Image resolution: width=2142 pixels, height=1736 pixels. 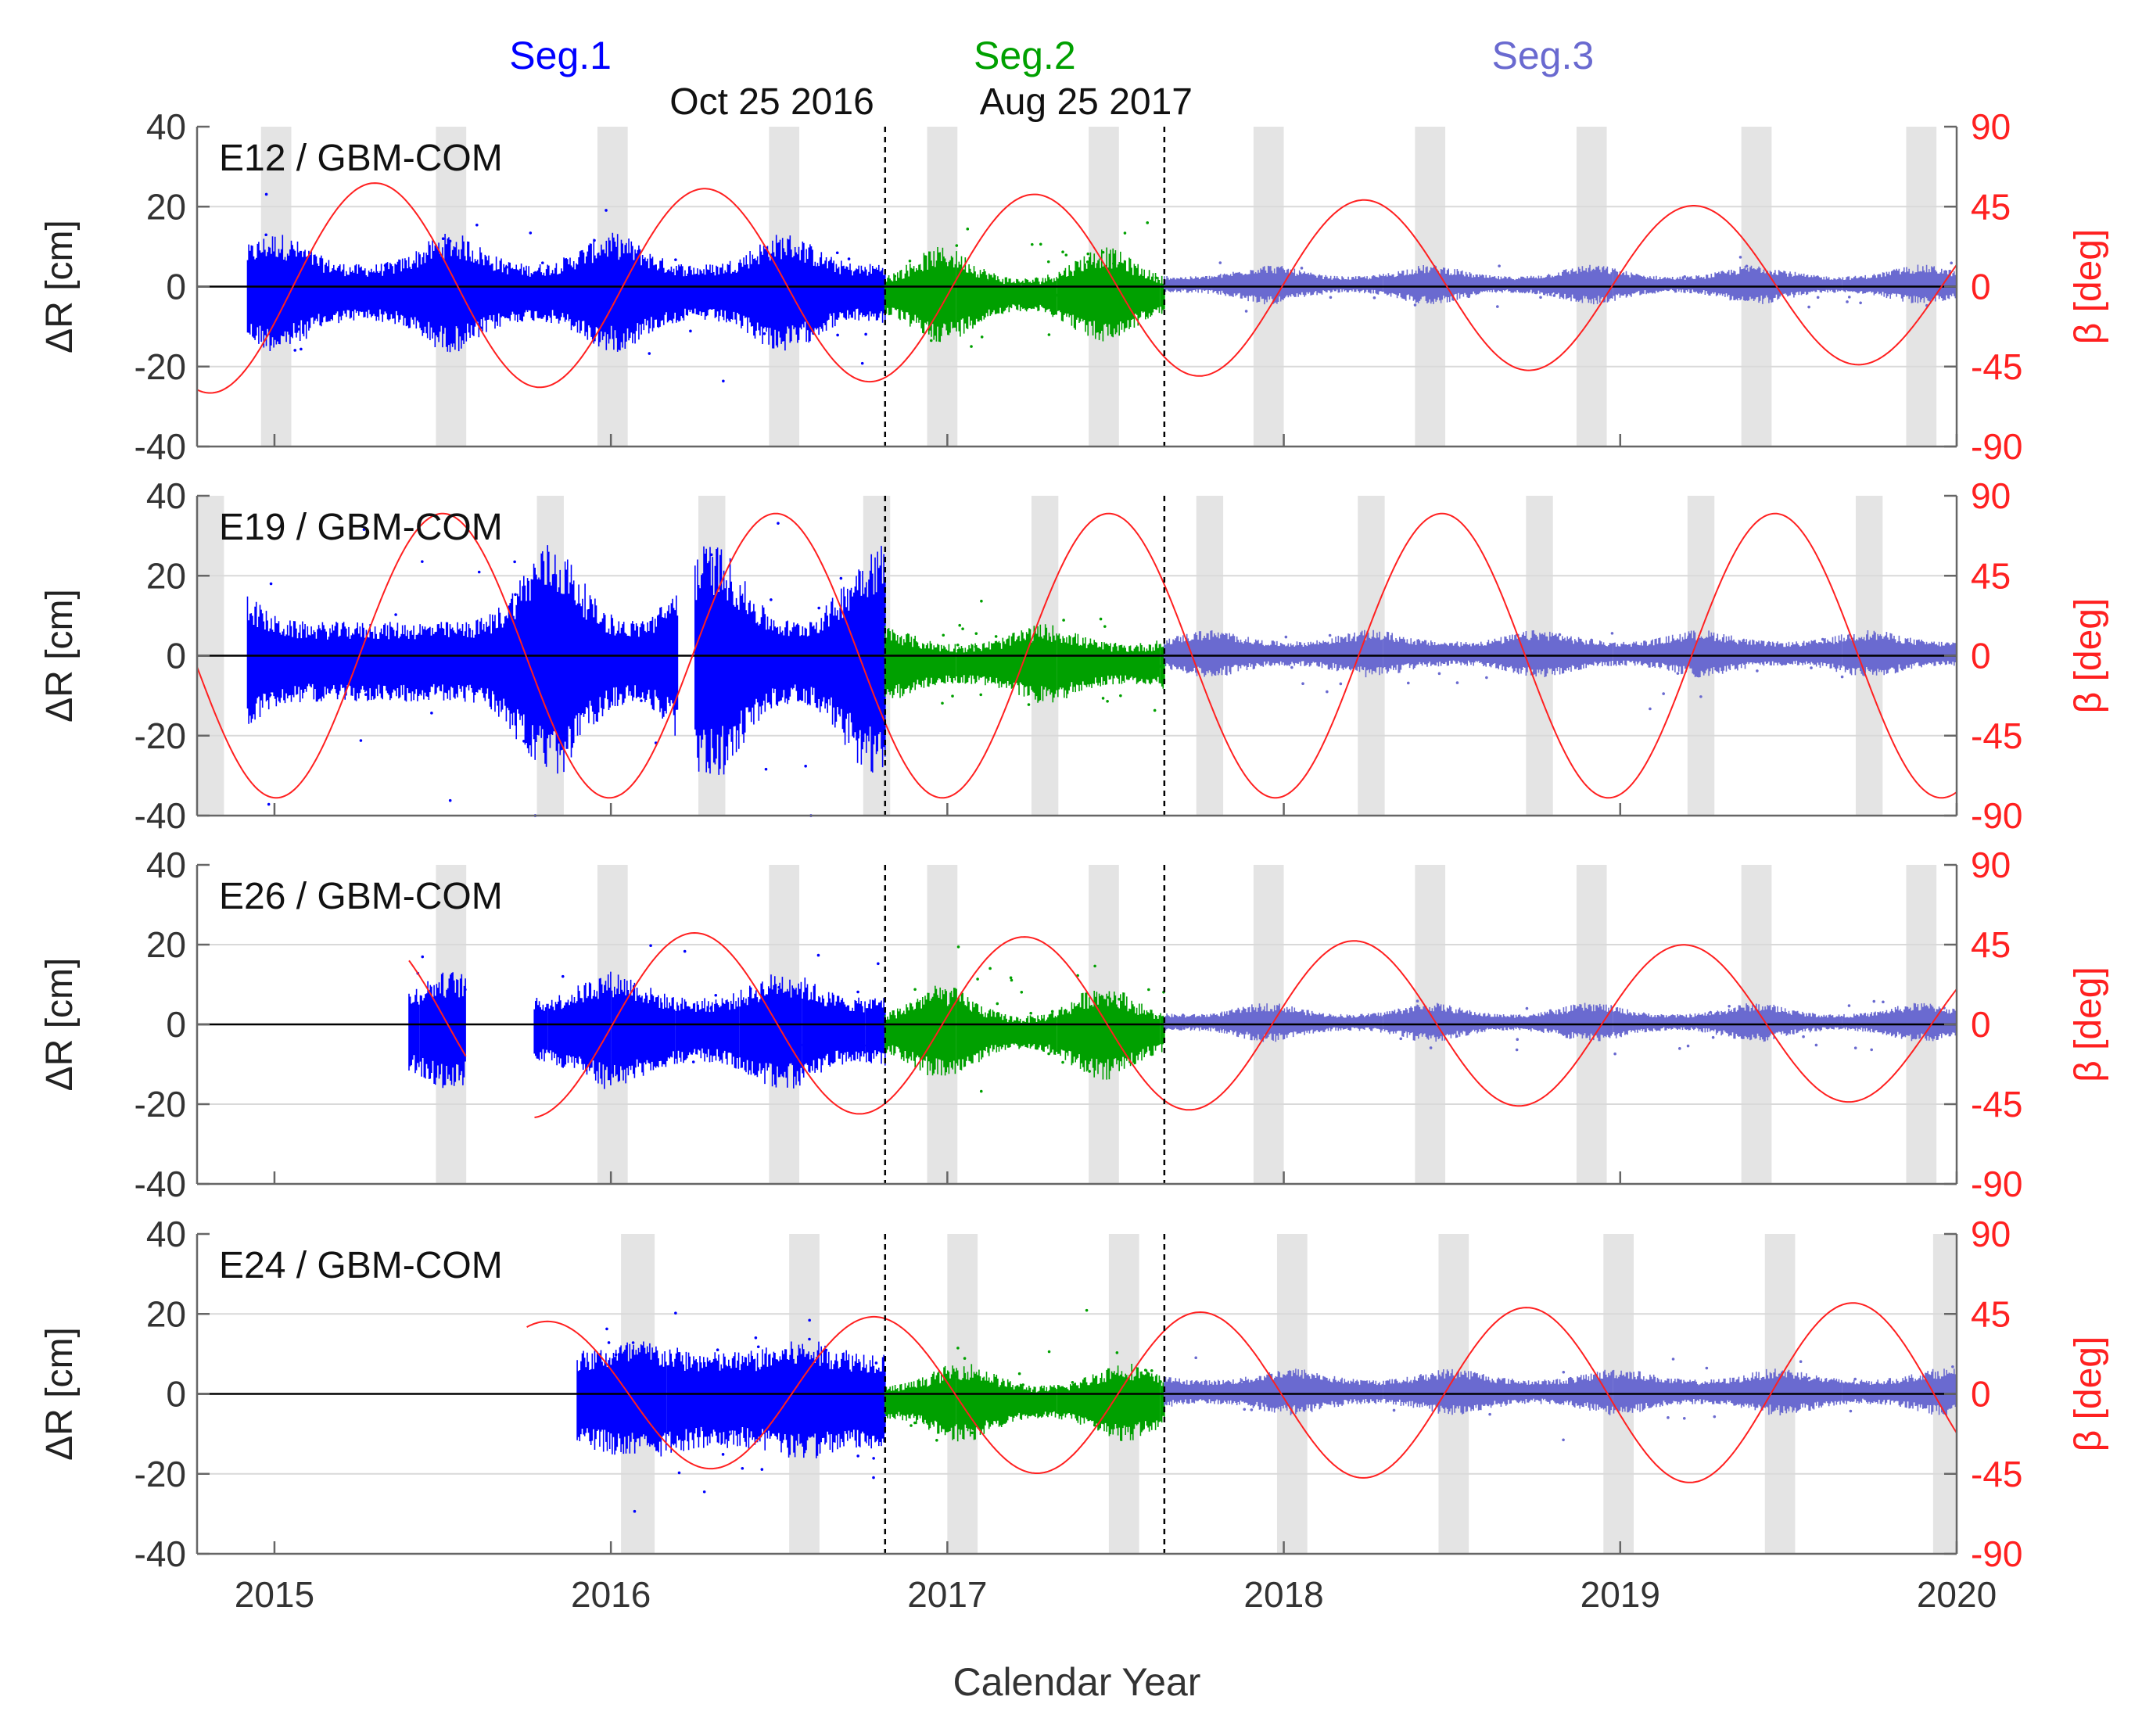 What do you see at coordinates (1981, 287) in the screenshot?
I see `panel-1-y2-tick-label: 0` at bounding box center [1981, 287].